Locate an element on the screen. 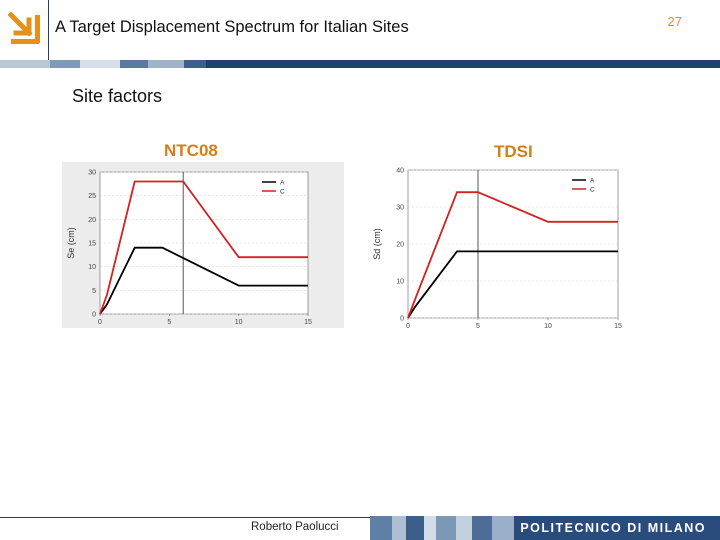 This screenshot has width=720, height=540. header-color-band is located at coordinates (360, 64).